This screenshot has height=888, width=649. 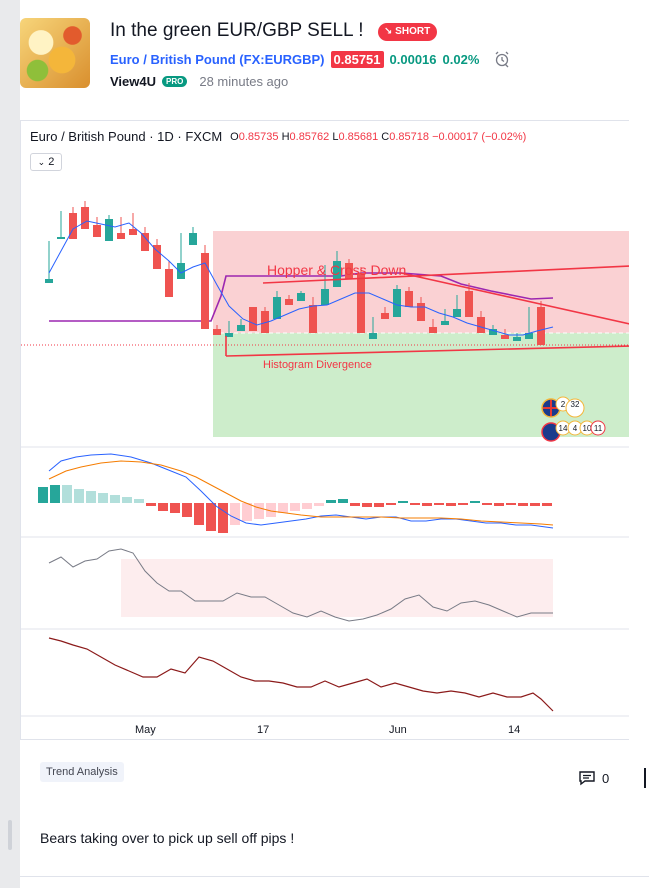 I want to click on event-badge: 11, so click(x=598, y=428).